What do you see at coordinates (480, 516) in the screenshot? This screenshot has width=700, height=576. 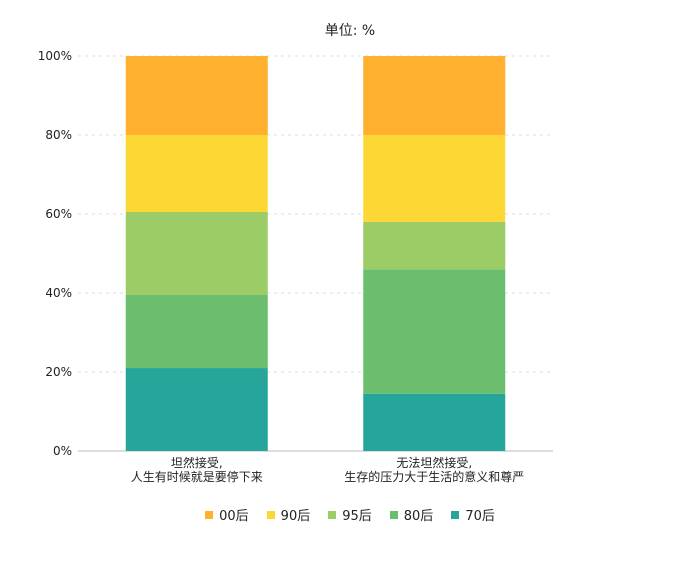 I see `legend-label: 70后` at bounding box center [480, 516].